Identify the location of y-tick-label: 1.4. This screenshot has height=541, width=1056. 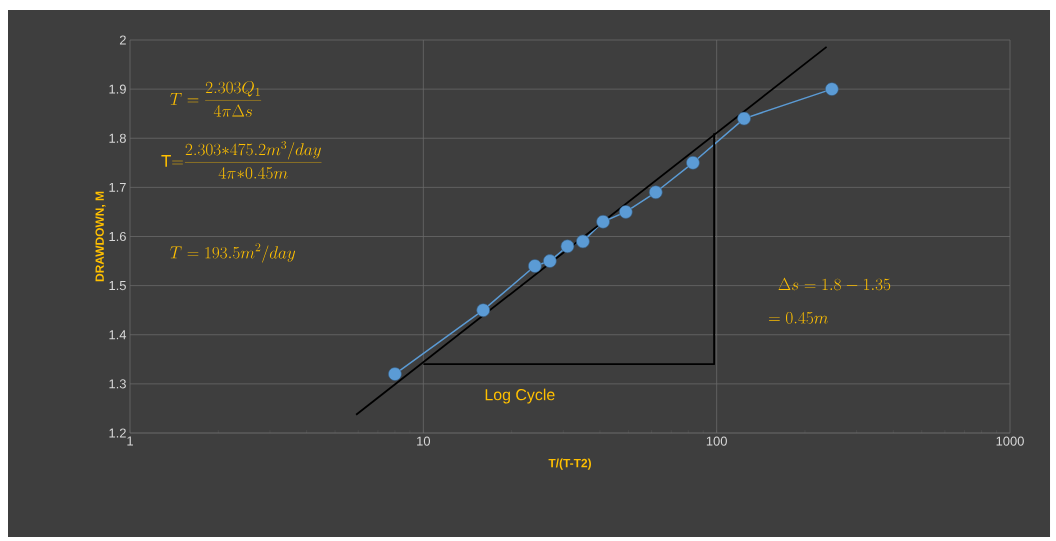
(118, 335).